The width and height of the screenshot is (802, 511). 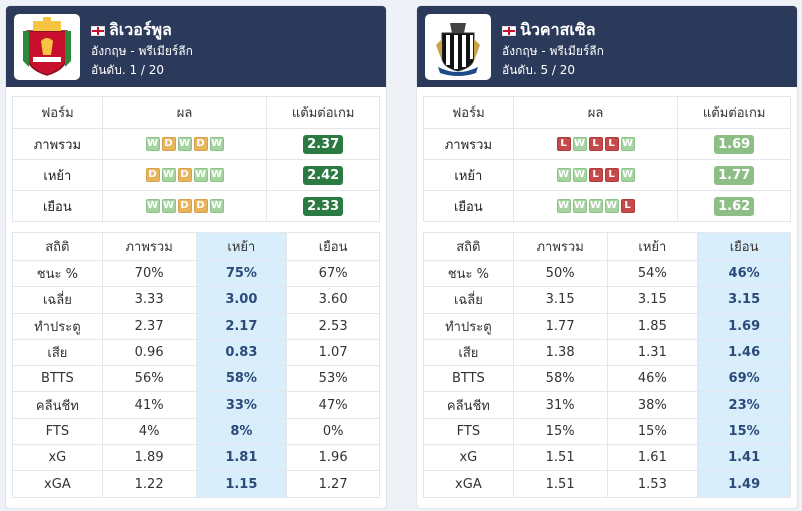 What do you see at coordinates (468, 431) in the screenshot?
I see `stat-label: FTS` at bounding box center [468, 431].